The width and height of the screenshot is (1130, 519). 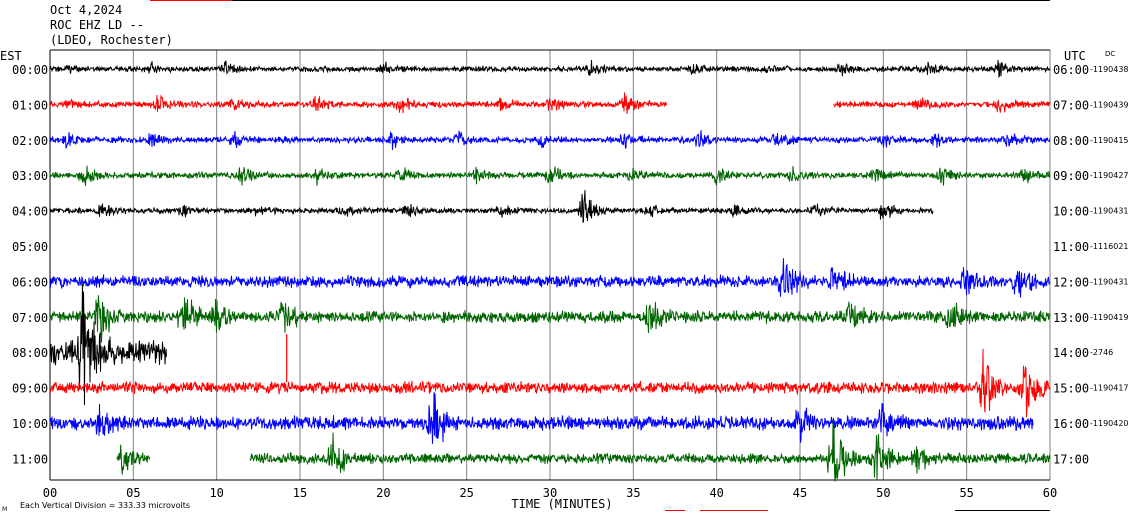 What do you see at coordinates (1109, 388) in the screenshot?
I see `dc-offset-label: -1190417` at bounding box center [1109, 388].